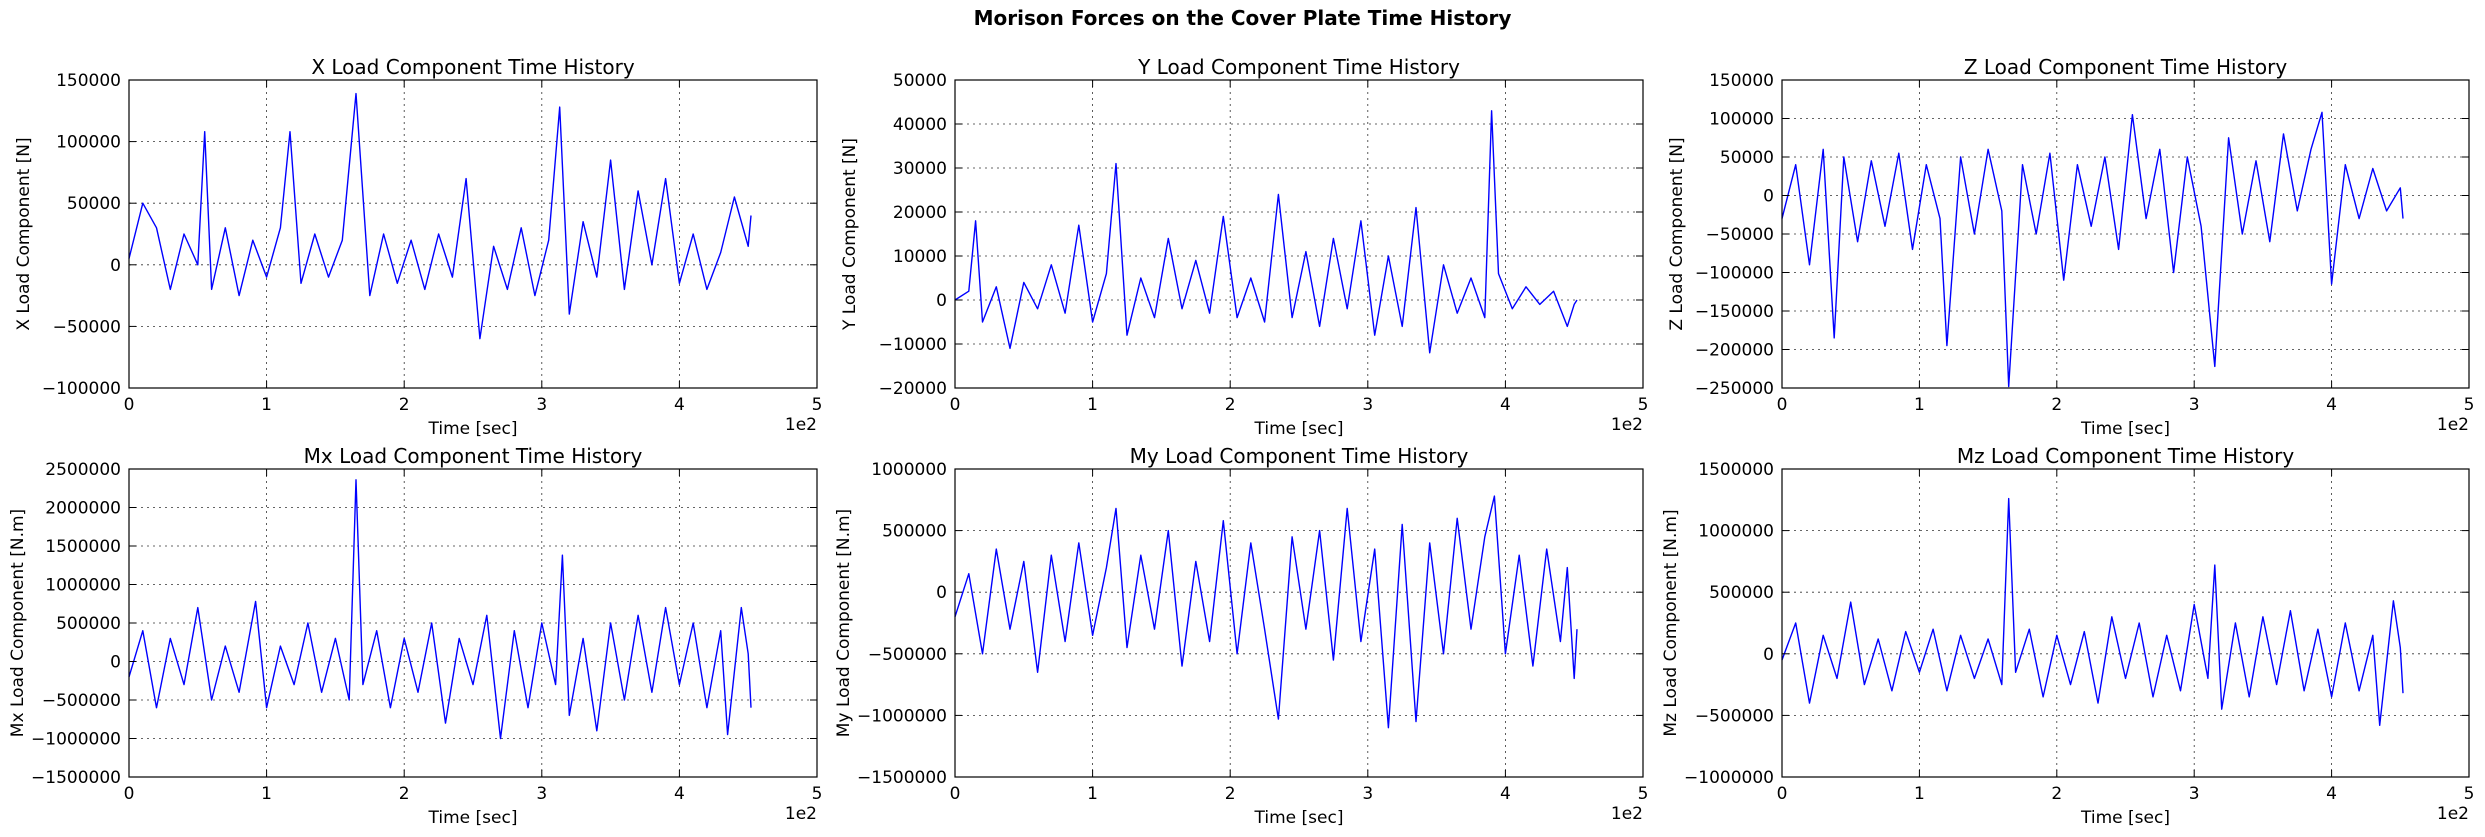  I want to click on y-tick-label: −150000, so click(1734, 312).